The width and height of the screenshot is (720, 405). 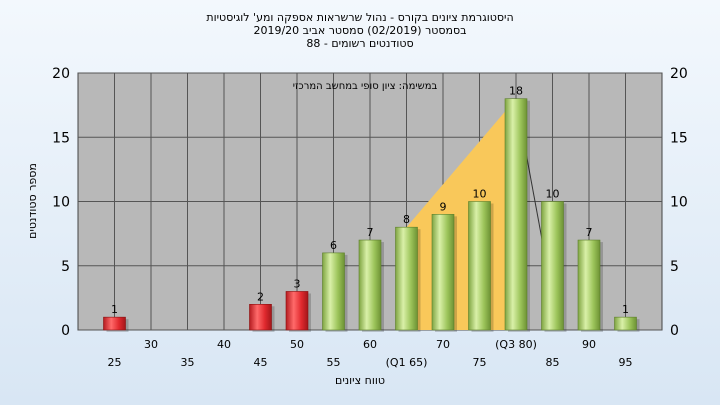 What do you see at coordinates (516, 91) in the screenshot?
I see `data-label: 18` at bounding box center [516, 91].